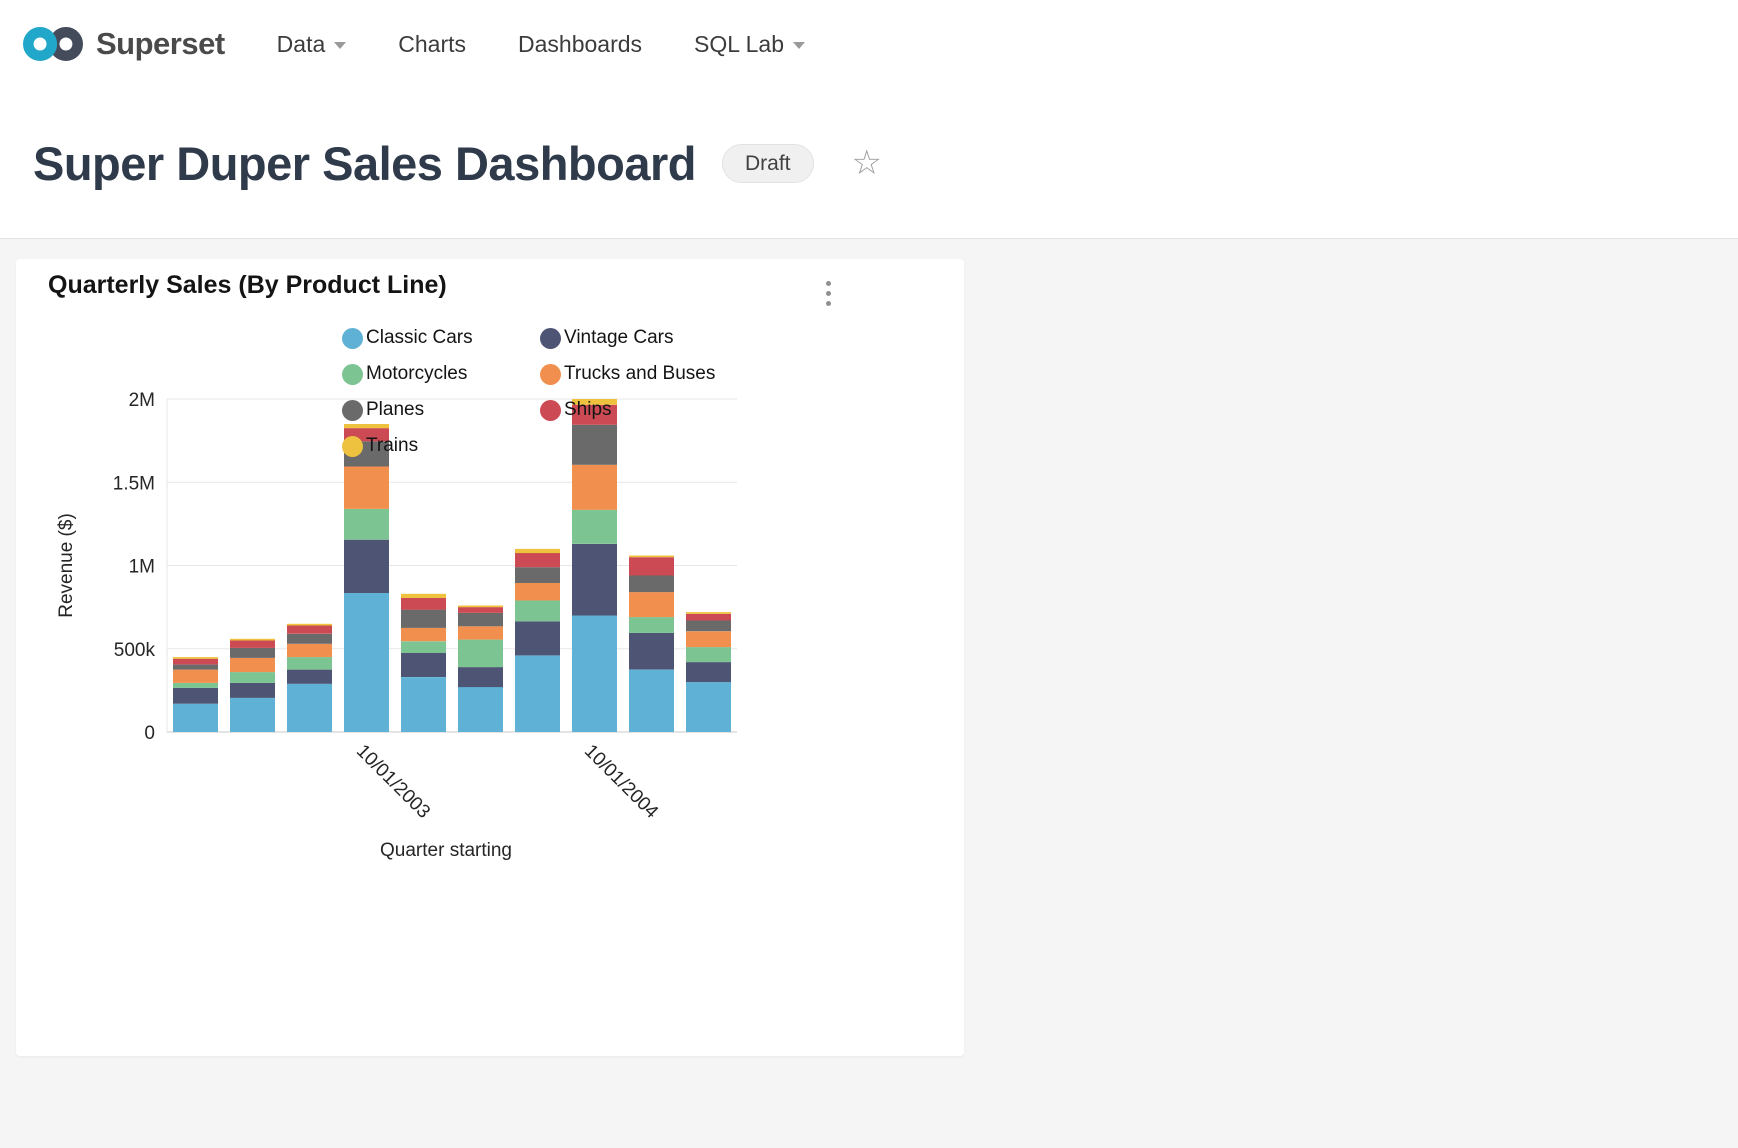 This screenshot has width=1738, height=1148. I want to click on nav-item-sql-lab: SQL Lab, so click(749, 44).